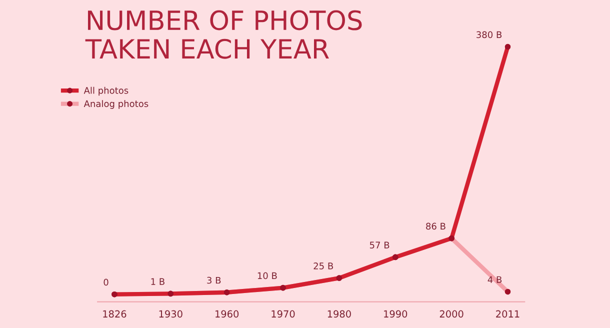  I want to click on x-tick-label: 1980, so click(339, 314).